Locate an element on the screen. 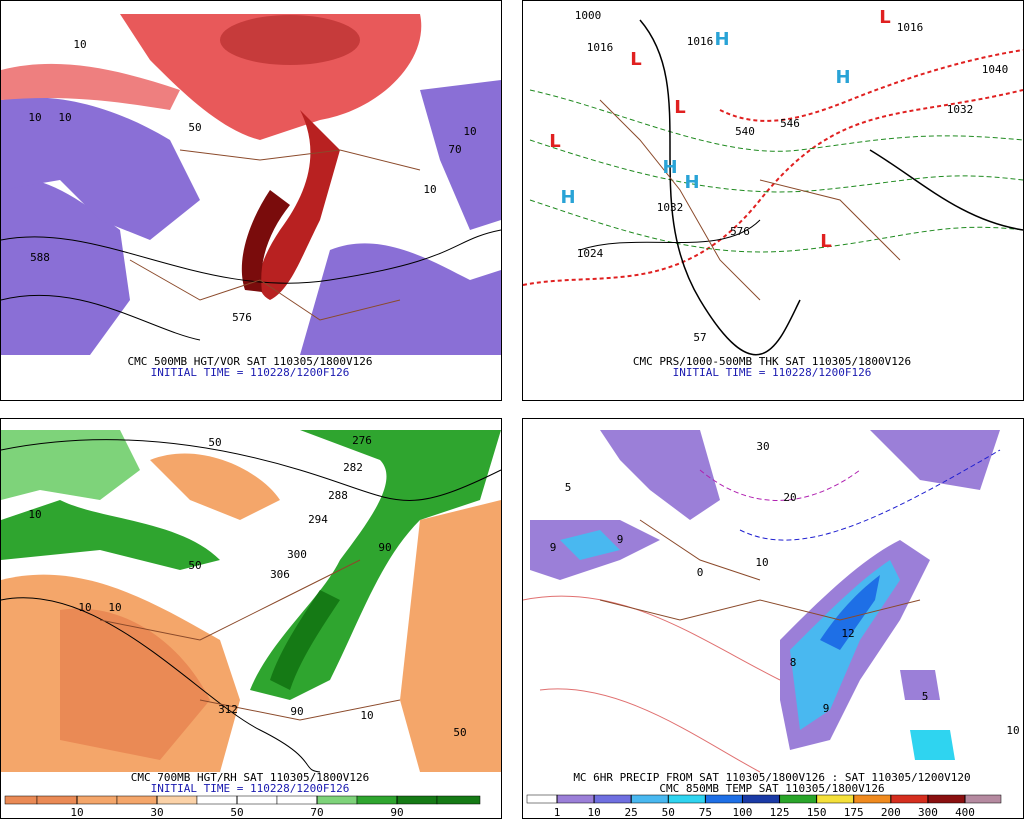 This screenshot has width=1024, height=823. contour-label: 312 is located at coordinates (228, 709).